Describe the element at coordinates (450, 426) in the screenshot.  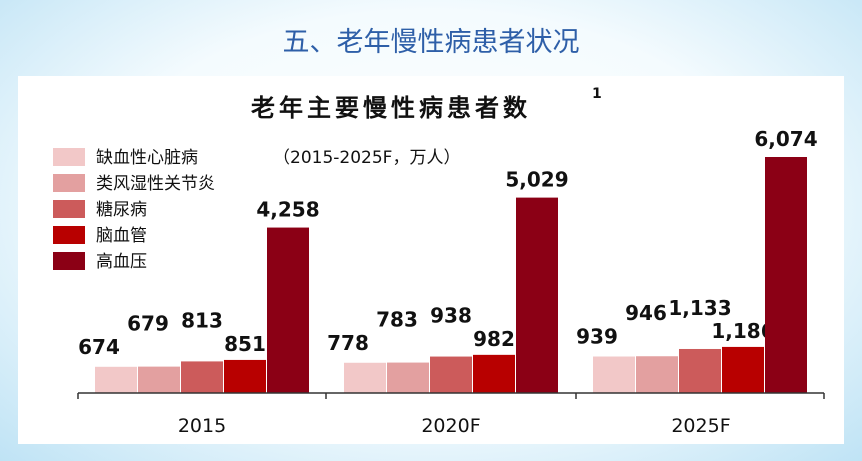
I see `tick-label: 2020F` at that location.